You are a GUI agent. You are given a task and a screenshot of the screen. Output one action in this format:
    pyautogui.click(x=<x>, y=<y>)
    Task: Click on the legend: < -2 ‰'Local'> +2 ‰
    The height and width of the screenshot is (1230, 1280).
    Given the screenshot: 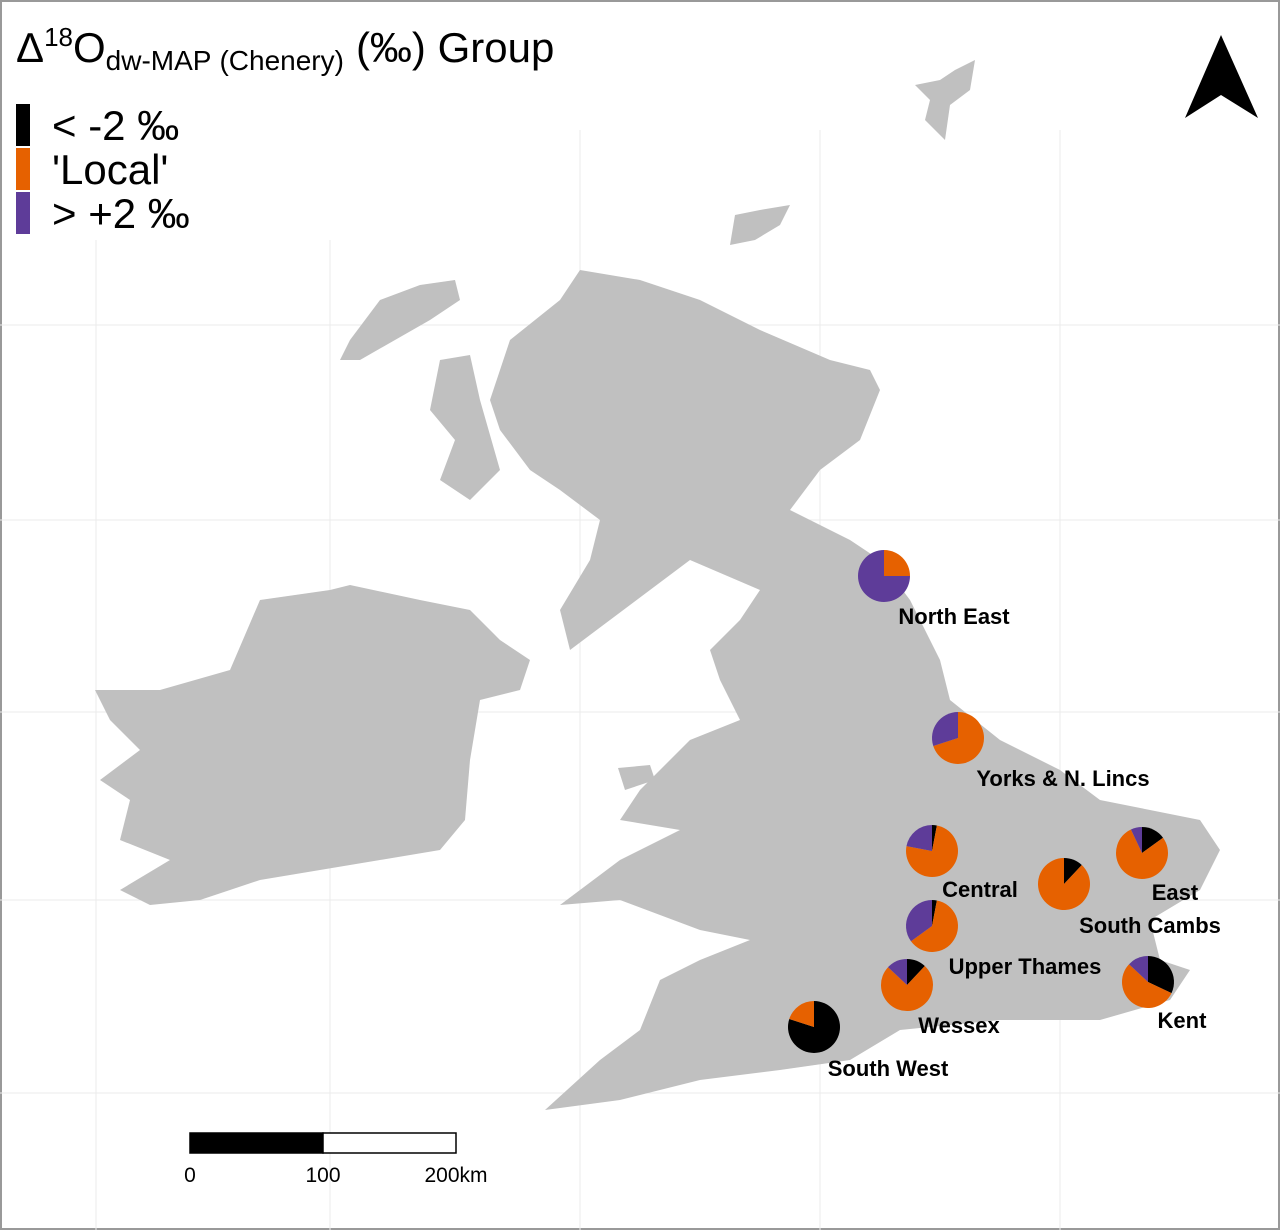 What is the action you would take?
    pyautogui.click(x=103, y=169)
    